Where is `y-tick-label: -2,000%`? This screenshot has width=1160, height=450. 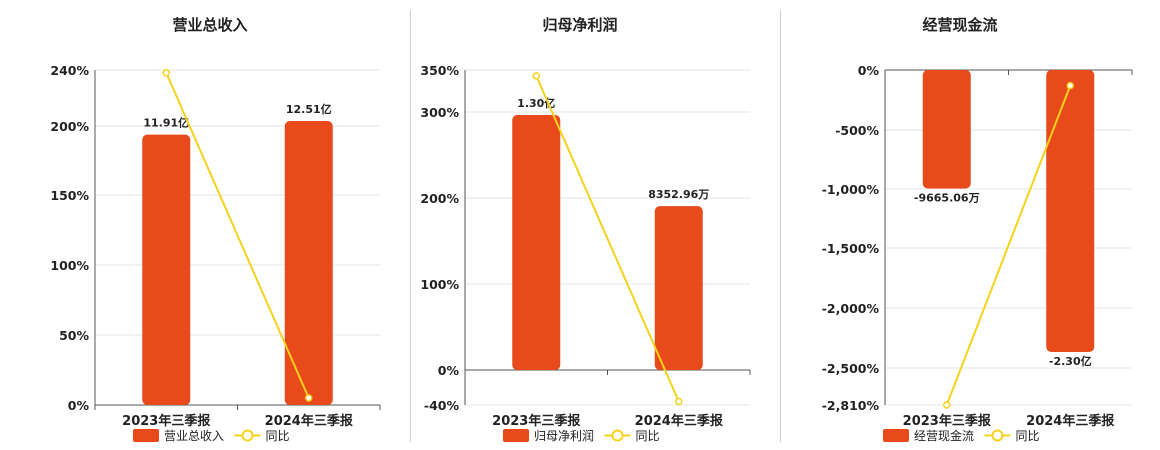
y-tick-label: -2,000% is located at coordinates (851, 308).